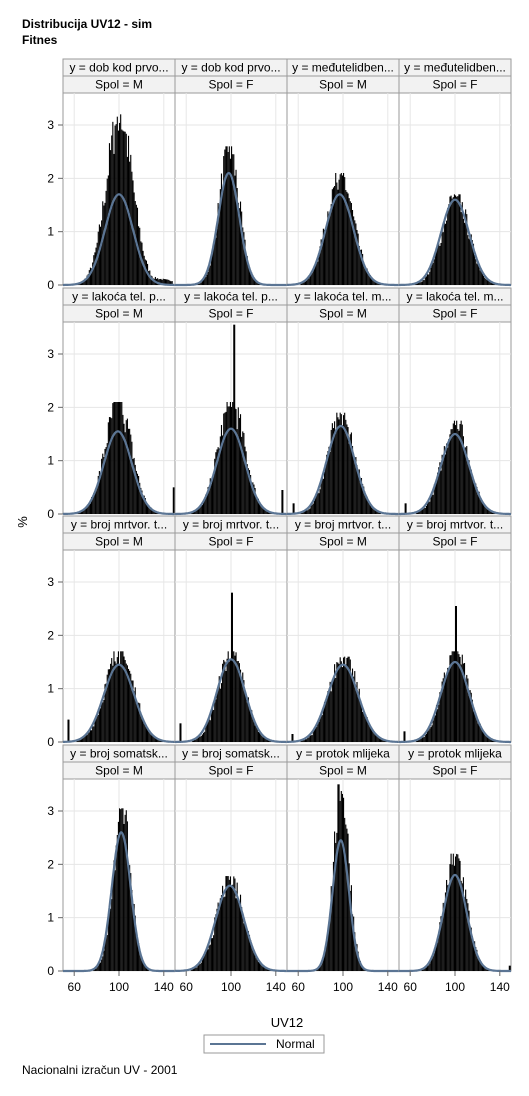 This screenshot has width=529, height=1096. I want to click on panel-8: y = broj mrtvor. t... Spol = M 0 1 2 3, so click(111, 632).